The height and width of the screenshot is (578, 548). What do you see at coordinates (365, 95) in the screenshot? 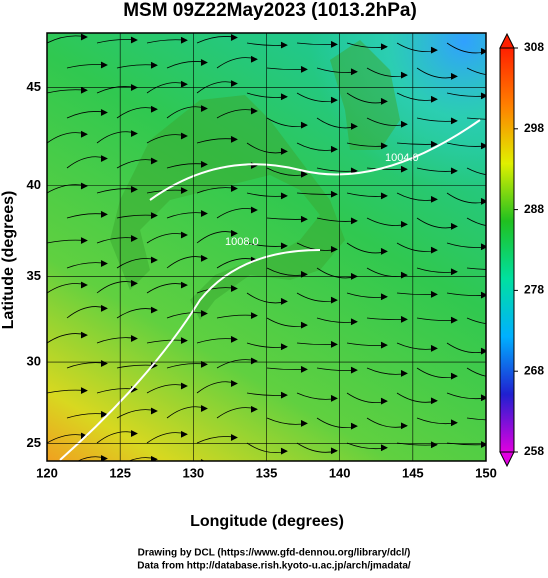
I see `land` at bounding box center [365, 95].